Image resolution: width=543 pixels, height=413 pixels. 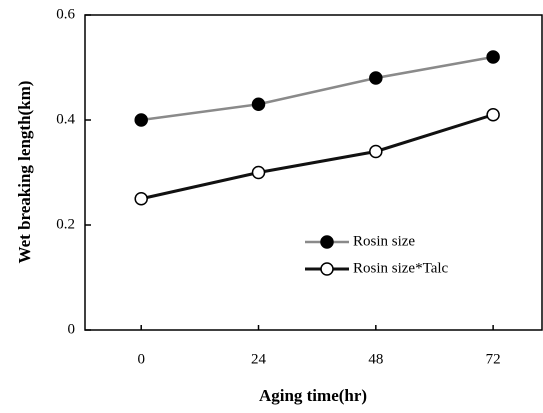 I want to click on x-axis-label: Aging time(hr), so click(x=313, y=395).